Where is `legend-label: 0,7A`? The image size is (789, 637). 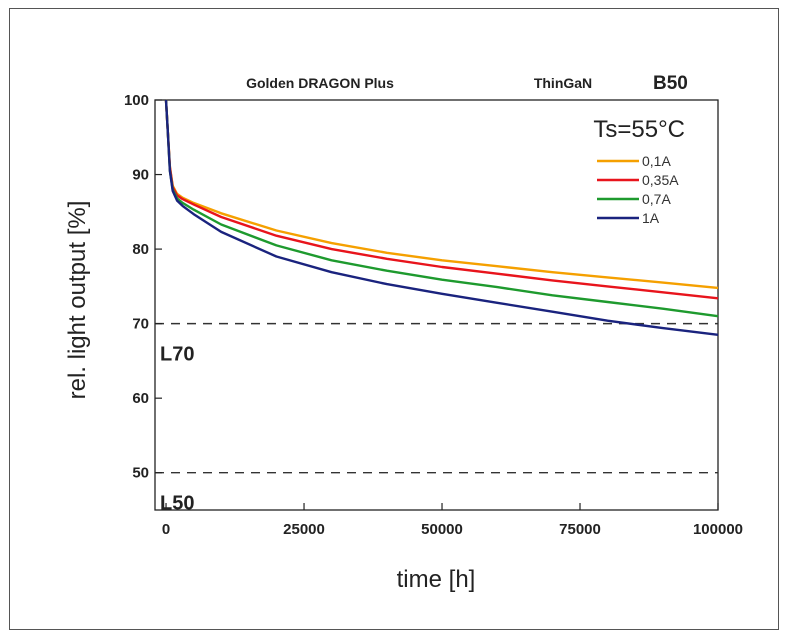
legend-label: 0,7A is located at coordinates (656, 199).